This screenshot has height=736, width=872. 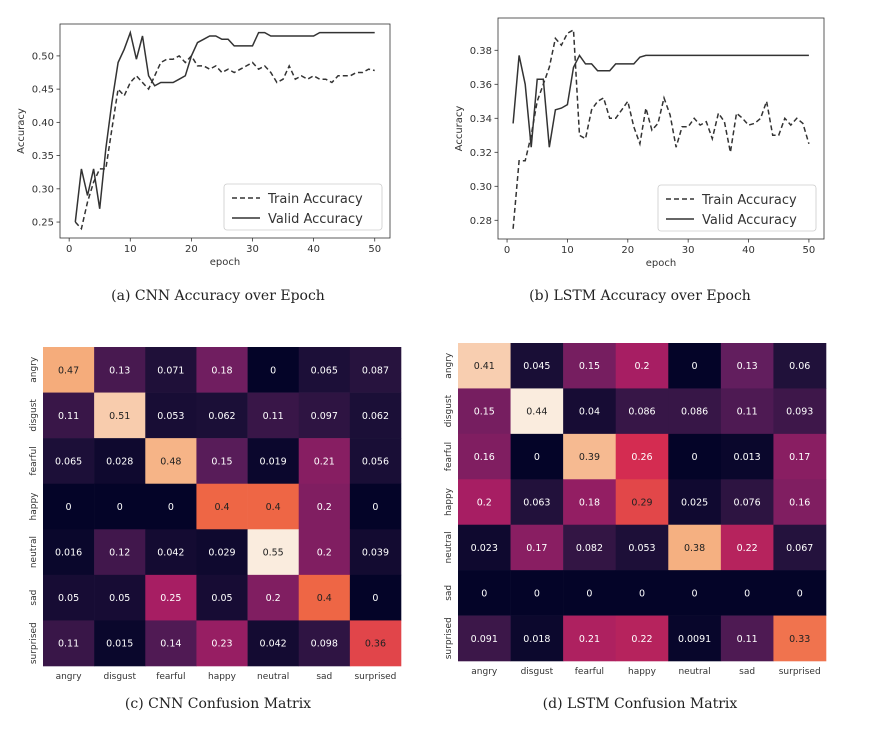 What do you see at coordinates (481, 153) in the screenshot?
I see `y-tick-label: 0.32` at bounding box center [481, 153].